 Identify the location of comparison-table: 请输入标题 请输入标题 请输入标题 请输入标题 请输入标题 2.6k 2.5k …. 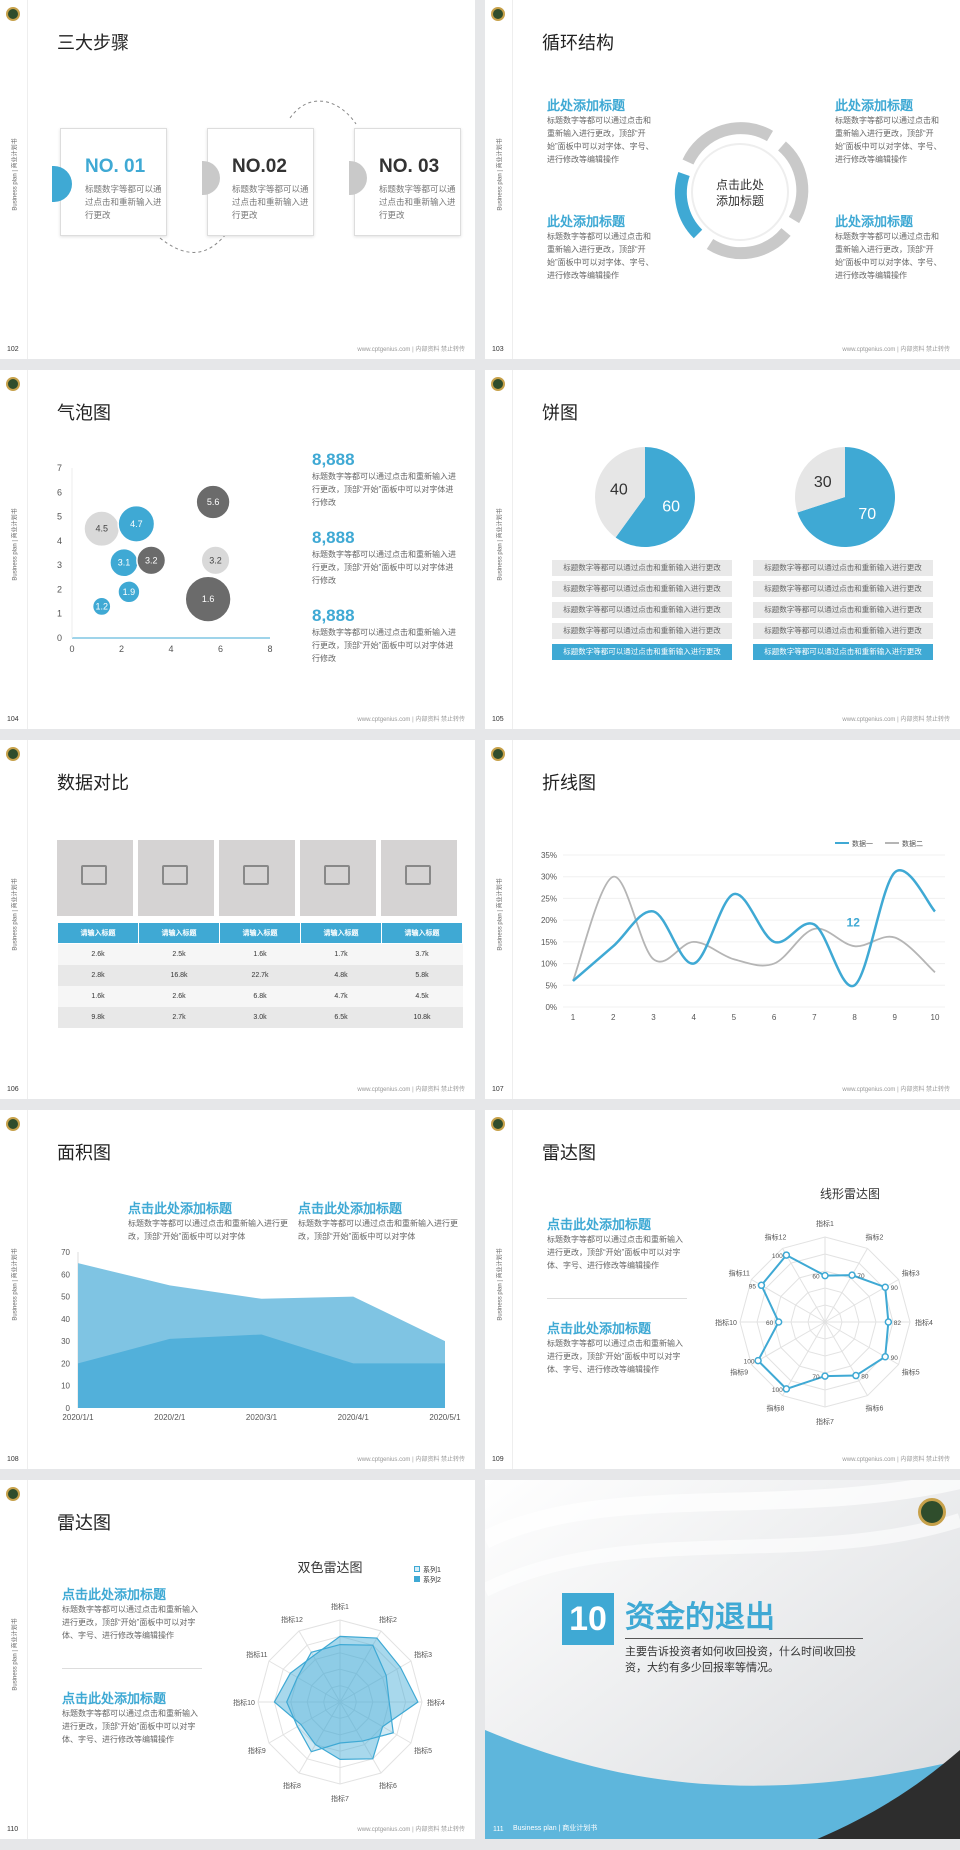
(260, 975).